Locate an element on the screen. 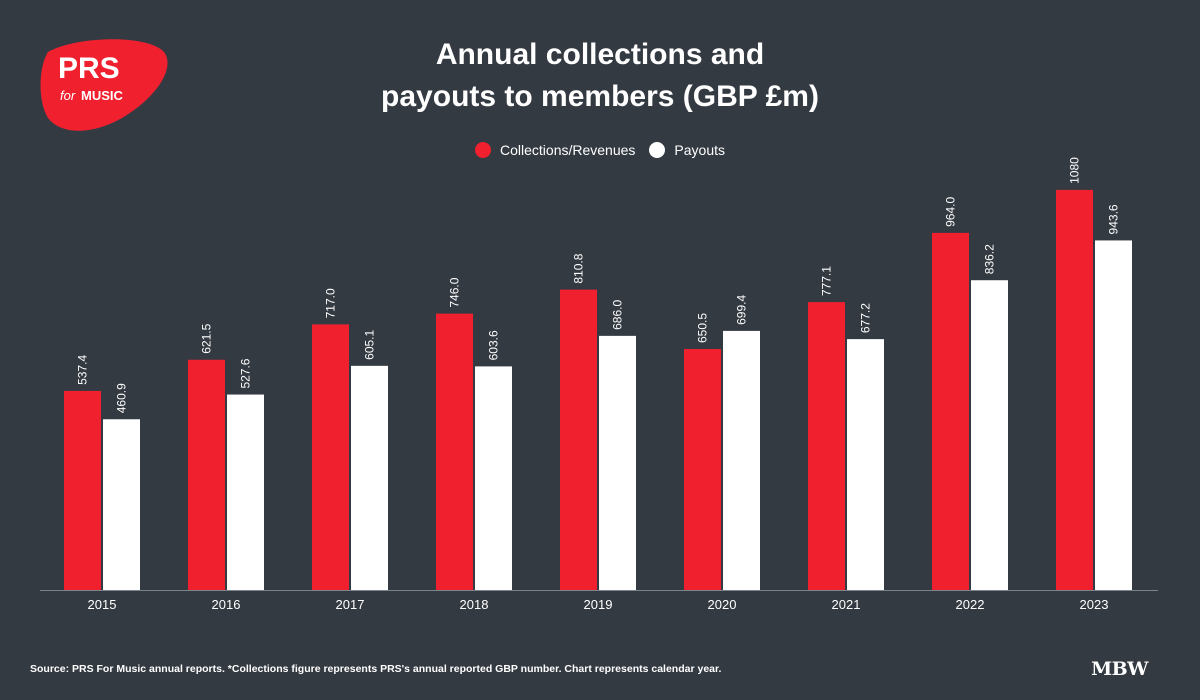  data-label-collections-2022: 964.0 is located at coordinates (951, 212).